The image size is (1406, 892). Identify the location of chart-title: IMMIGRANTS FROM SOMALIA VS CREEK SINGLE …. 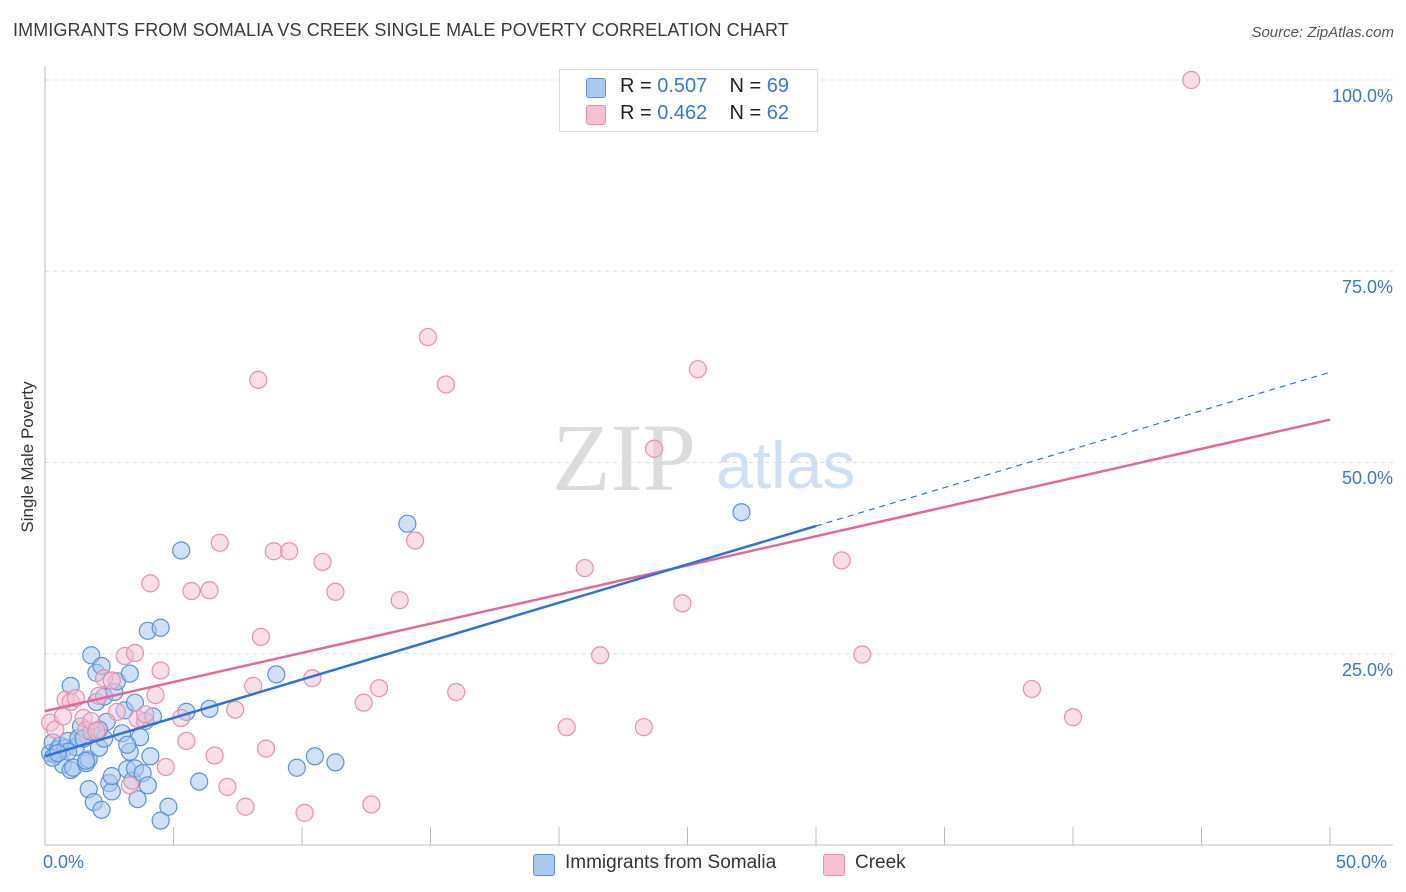
(401, 30).